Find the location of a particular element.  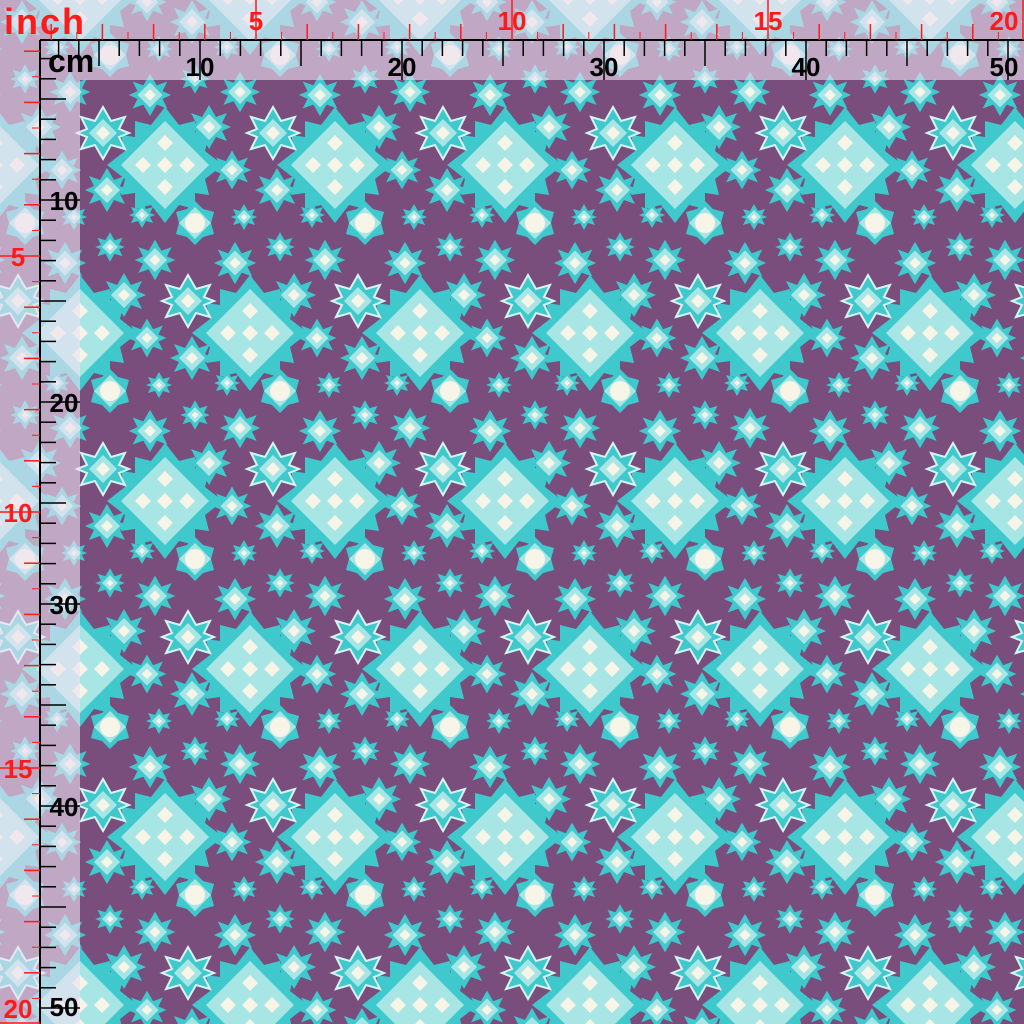

cm-label-top: 20 is located at coordinates (402, 67).